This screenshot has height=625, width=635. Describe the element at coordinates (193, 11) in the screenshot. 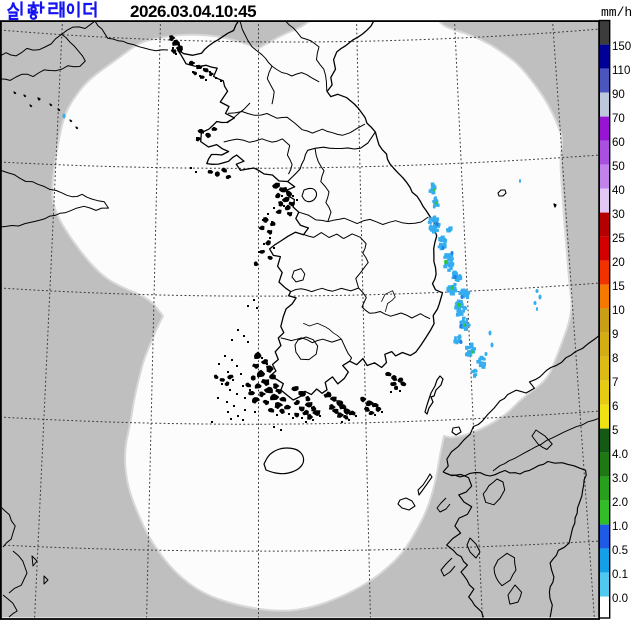

I see `svg-text: 2026.03.04.10:45` at that location.